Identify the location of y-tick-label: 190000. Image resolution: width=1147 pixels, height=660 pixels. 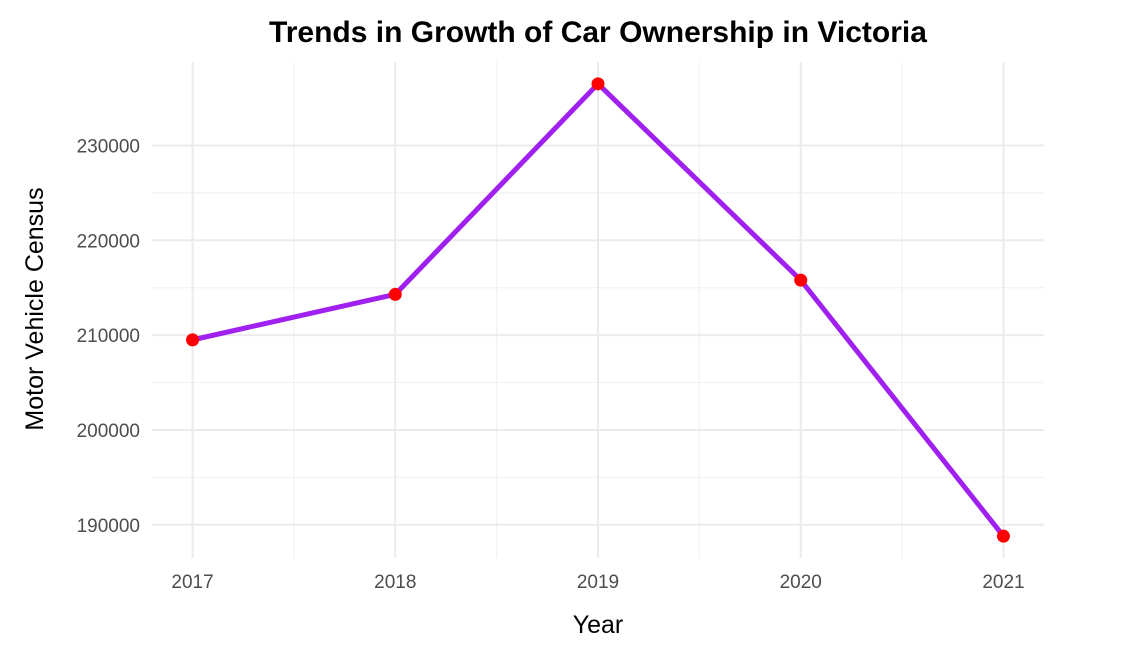
(108, 526).